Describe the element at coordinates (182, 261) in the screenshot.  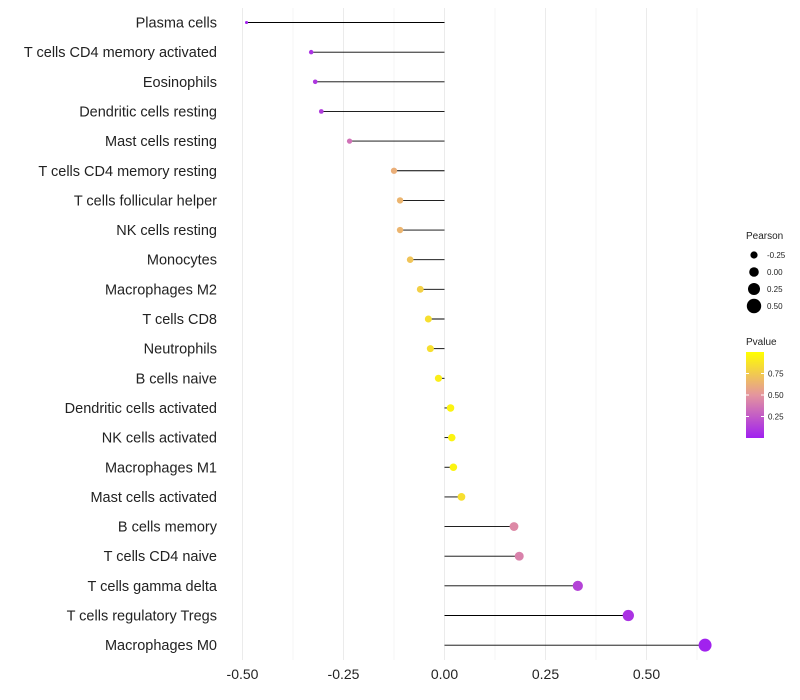
I see `y-tick-label: Monocytes` at that location.